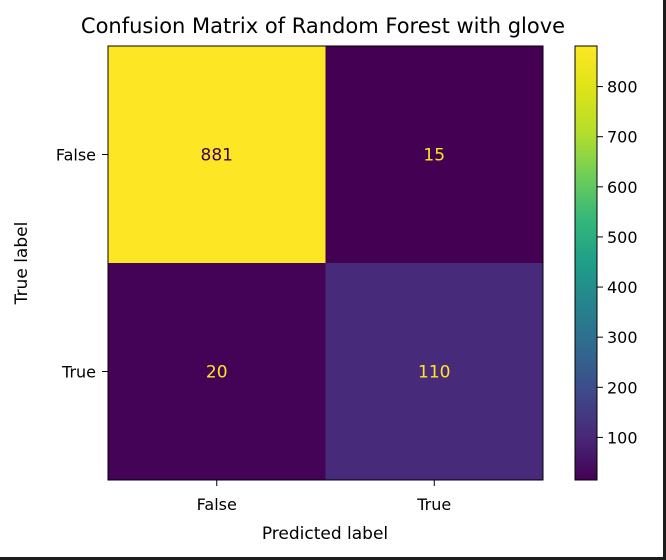  I want to click on x-axis-ticks: False True, so click(324, 497).